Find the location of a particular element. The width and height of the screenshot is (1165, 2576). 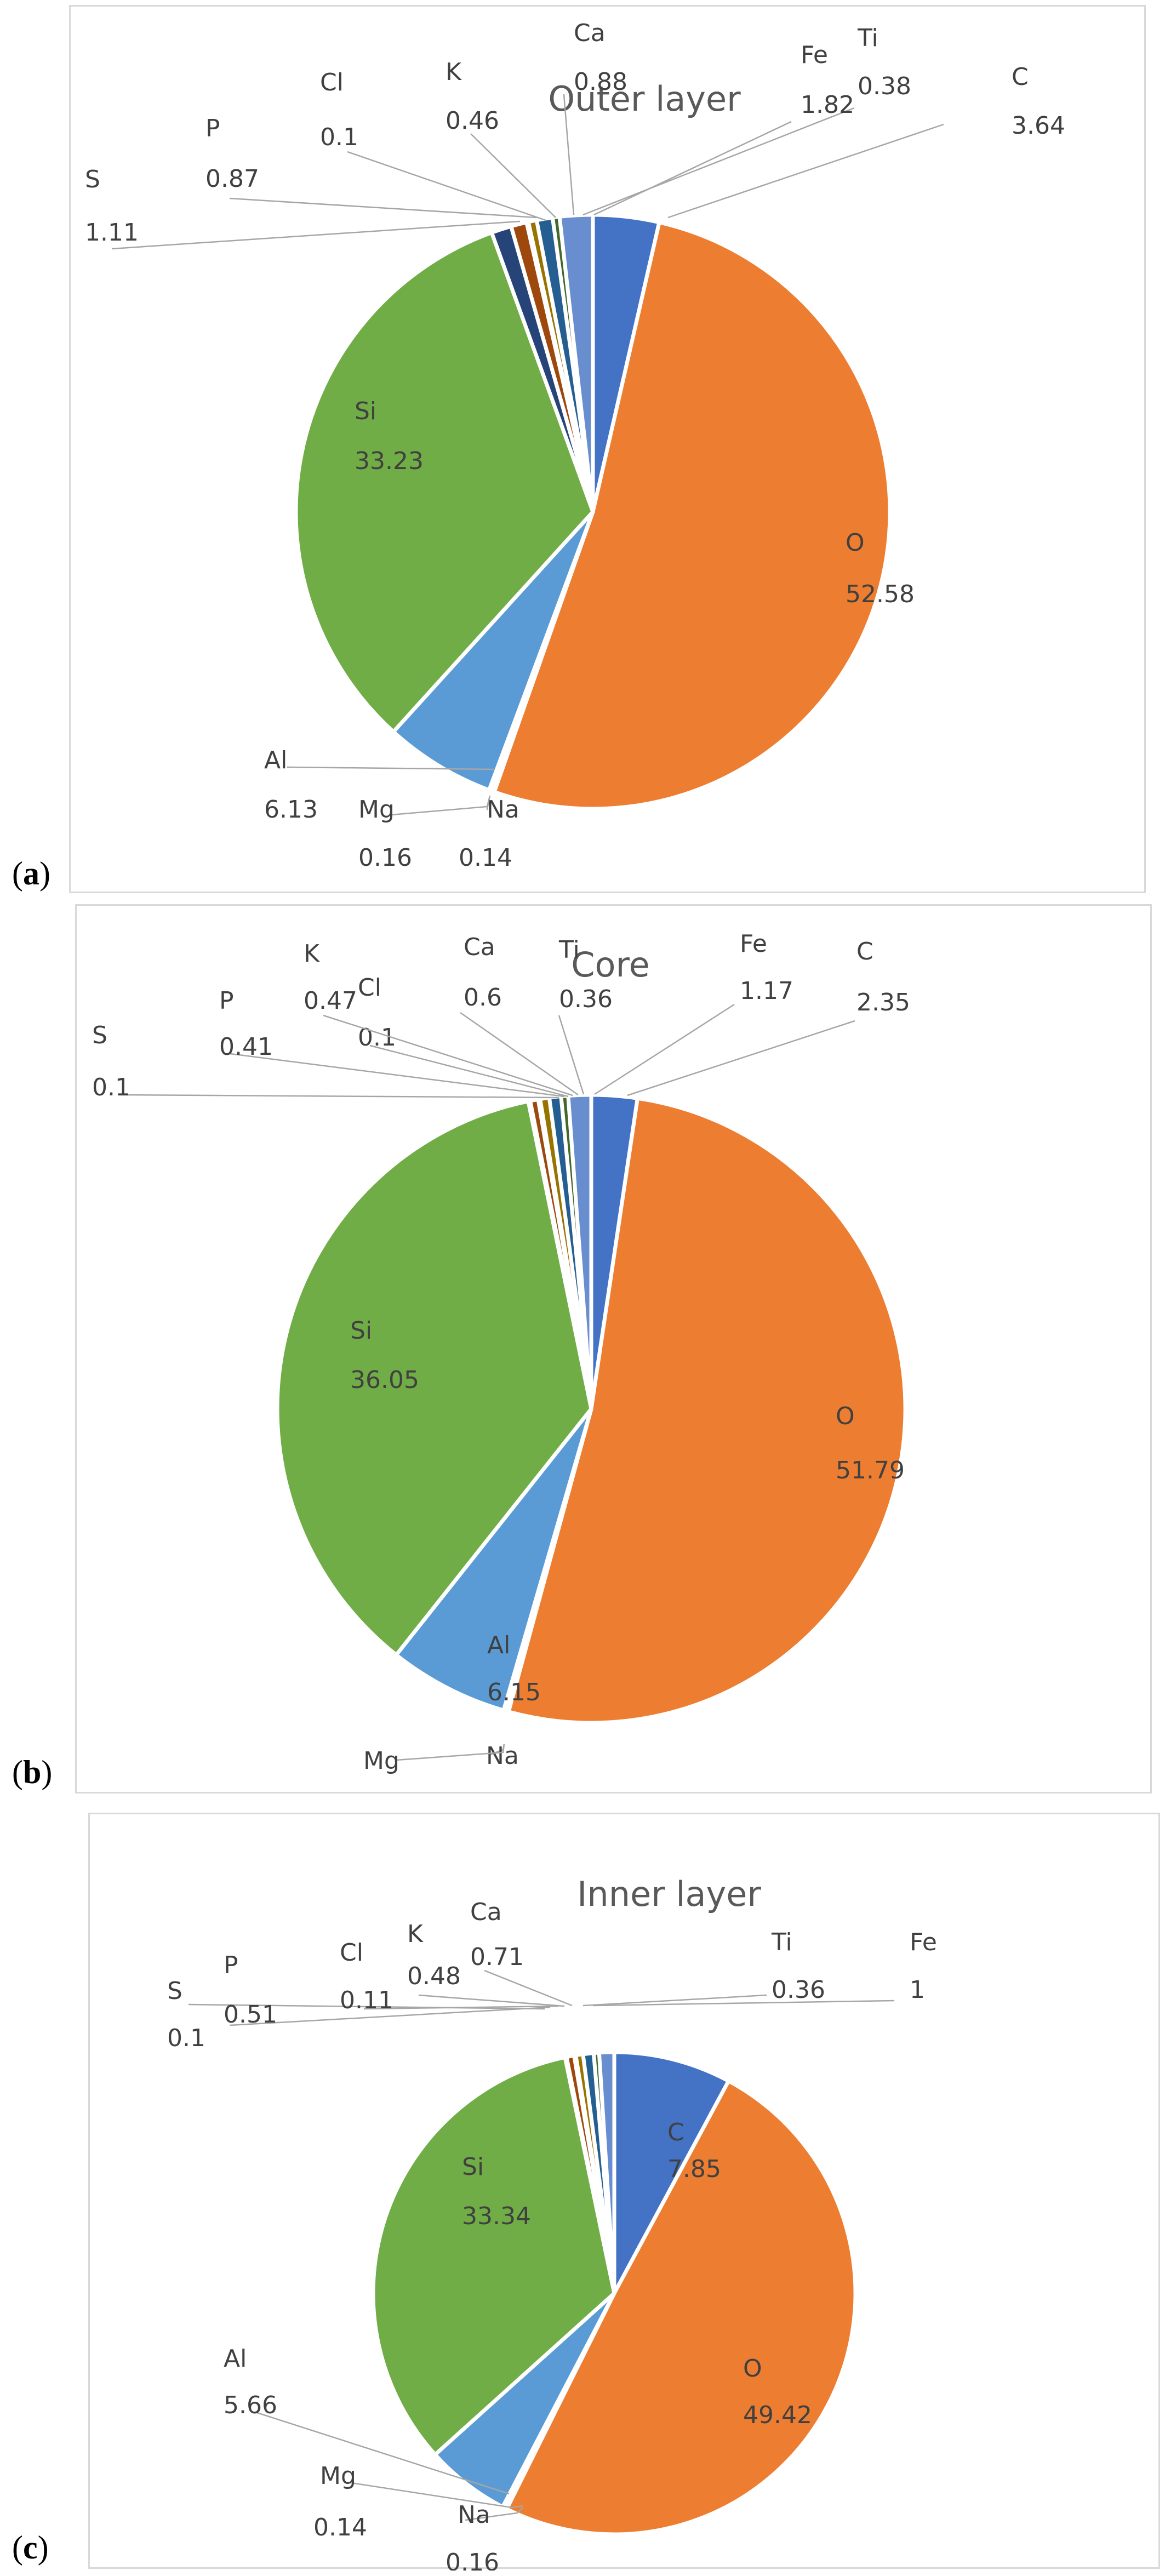

slice-value-si: 33.34 is located at coordinates (496, 2216).